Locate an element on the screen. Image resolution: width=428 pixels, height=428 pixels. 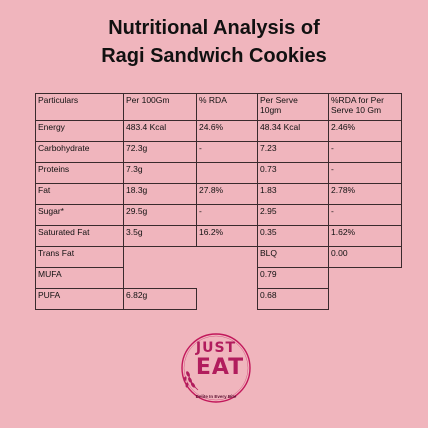
cell-rda-serve: 1.62% is located at coordinates (365, 236).